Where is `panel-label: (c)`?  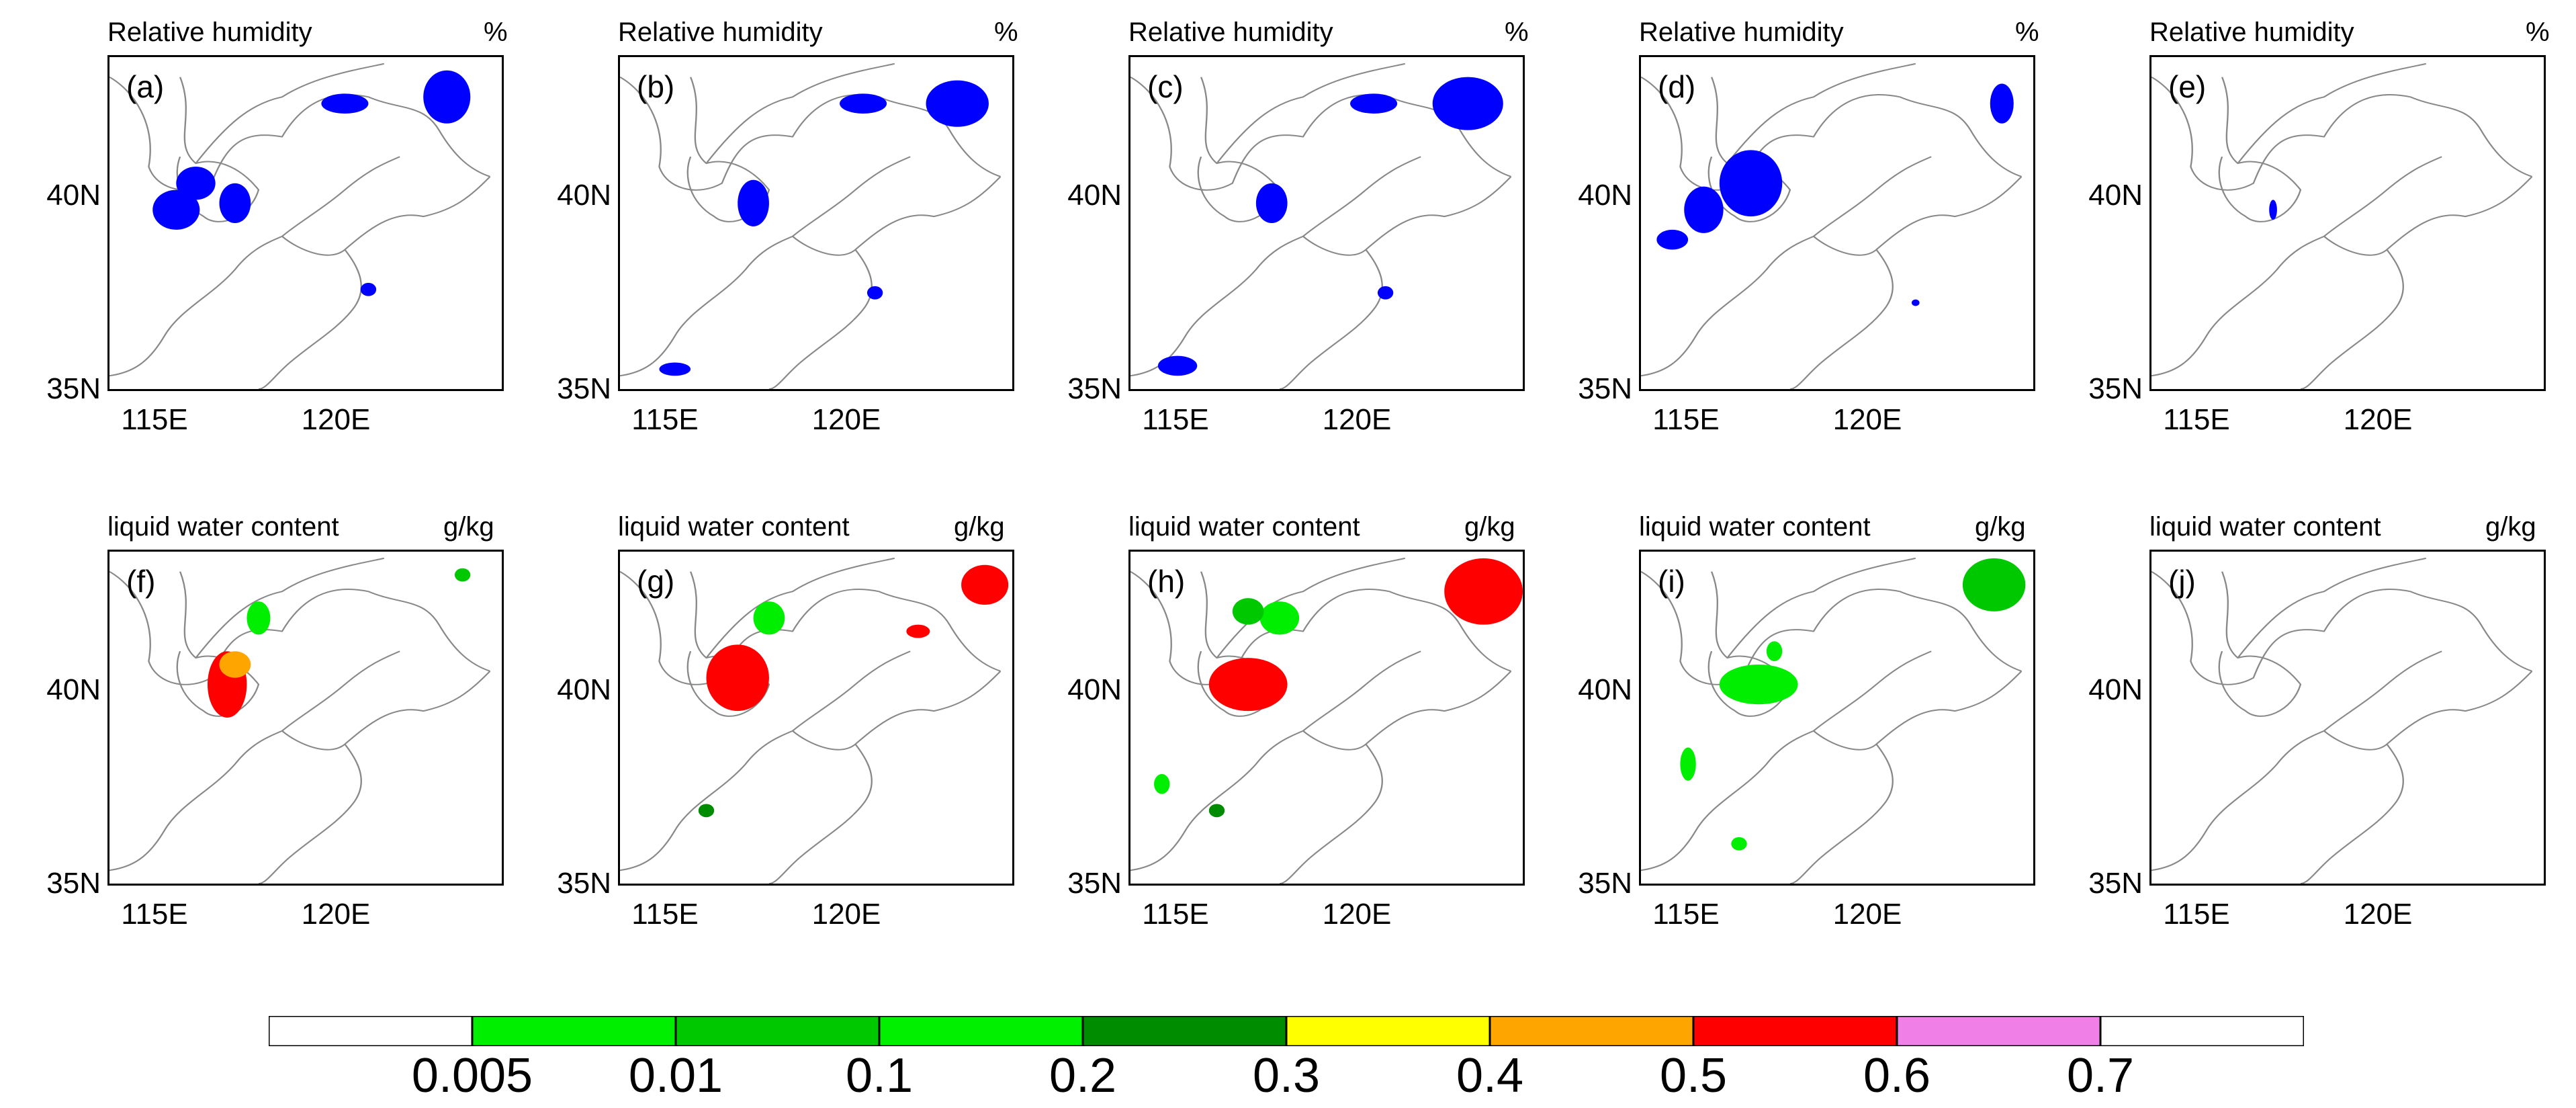 panel-label: (c) is located at coordinates (1165, 86).